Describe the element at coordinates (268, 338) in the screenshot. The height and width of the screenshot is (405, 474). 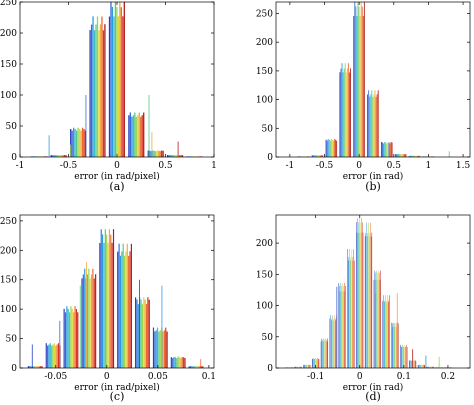
I see `y-tick-label: 50` at that location.